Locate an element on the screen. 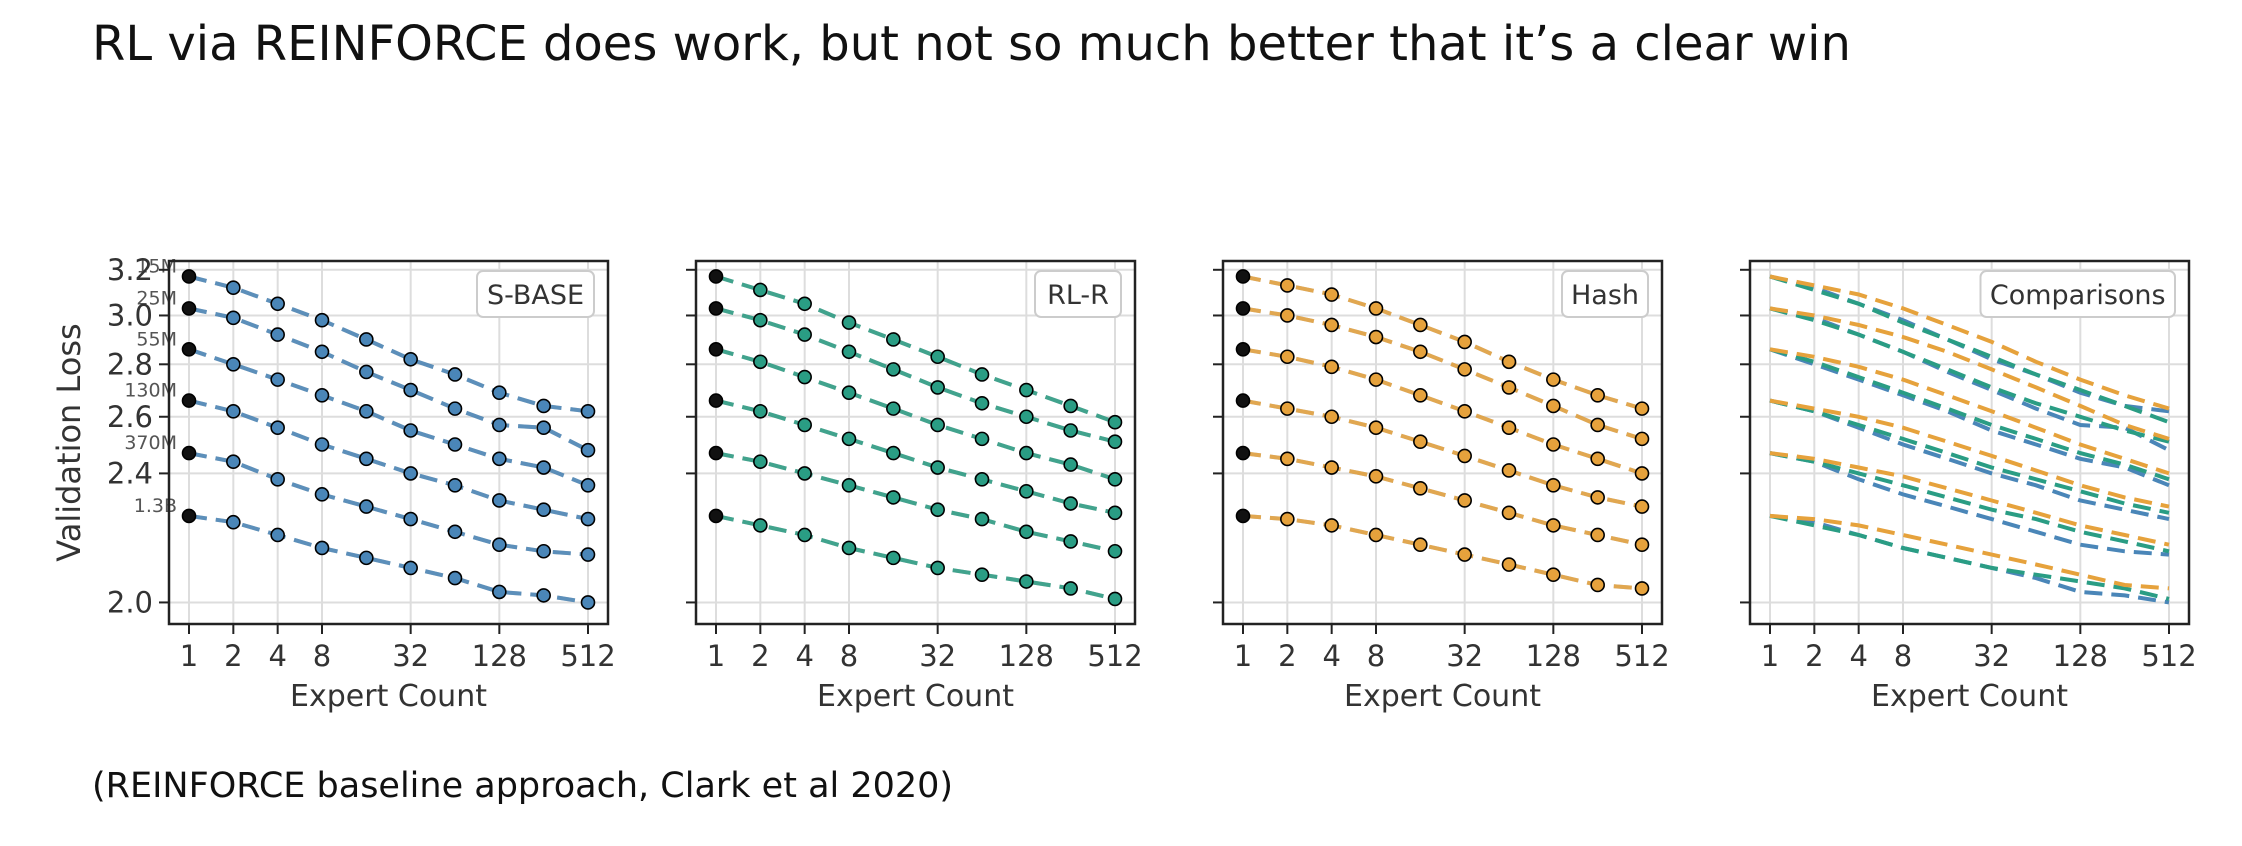  panel-title: S-BASE is located at coordinates (535, 295).